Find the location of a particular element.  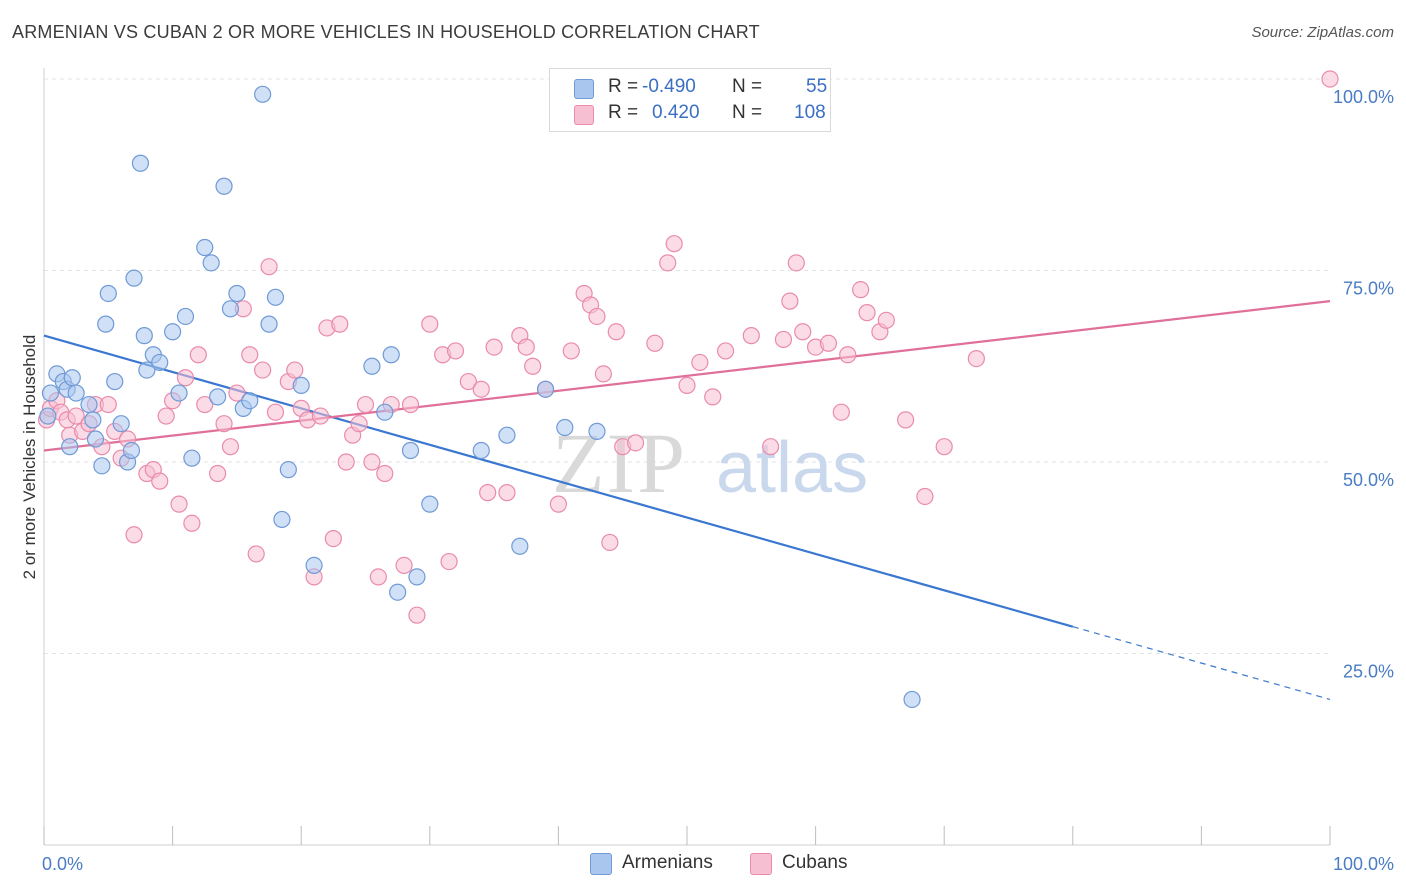

x-tick-label-min: 0.0% is located at coordinates (62, 864).